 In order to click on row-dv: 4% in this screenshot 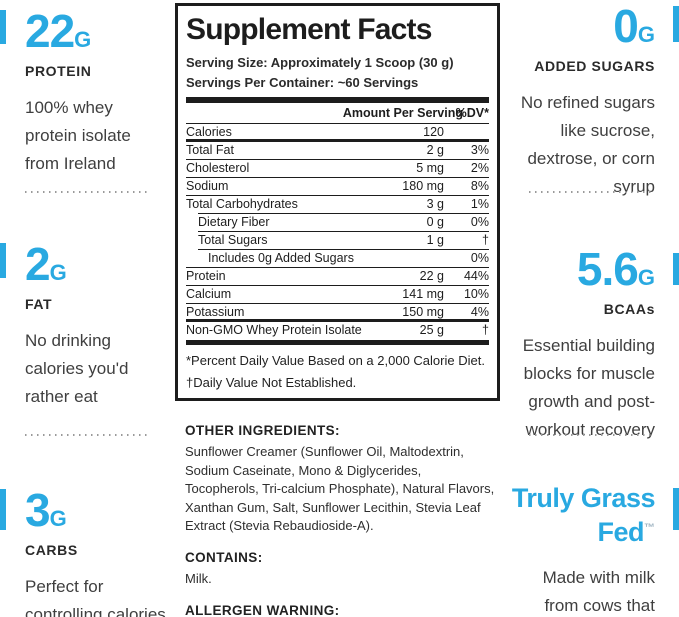, I will do `click(479, 312)`.